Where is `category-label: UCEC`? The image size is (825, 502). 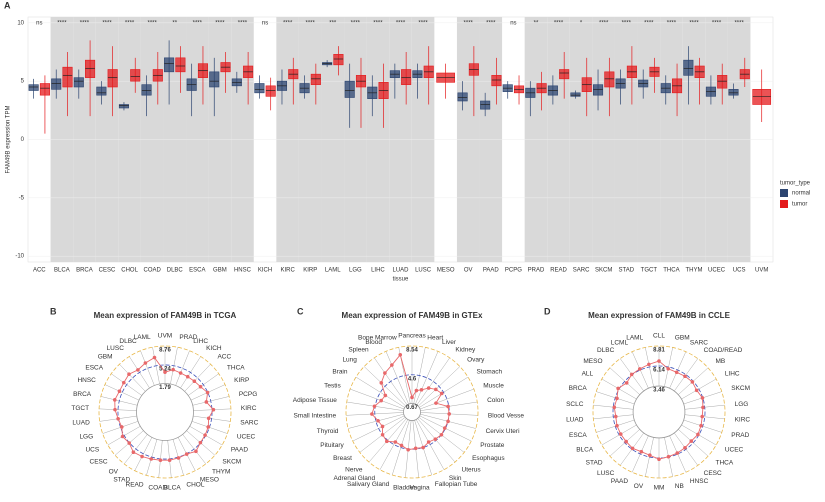
category-label: UCEC is located at coordinates (734, 450).